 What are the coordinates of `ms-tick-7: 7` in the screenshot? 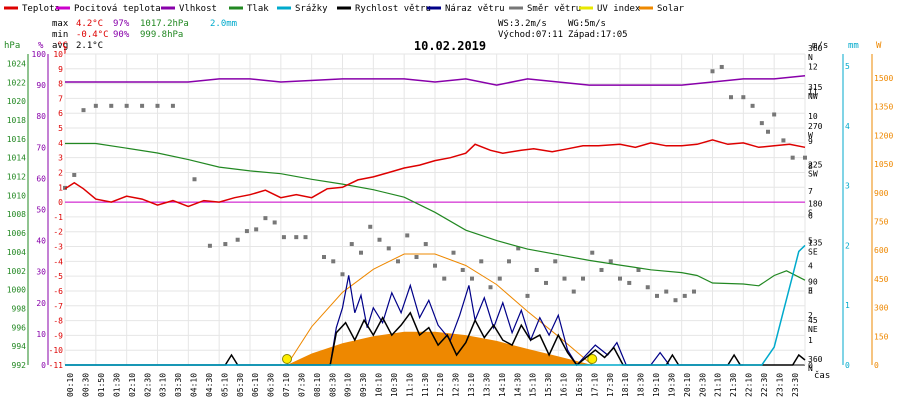 It's located at (810, 191).